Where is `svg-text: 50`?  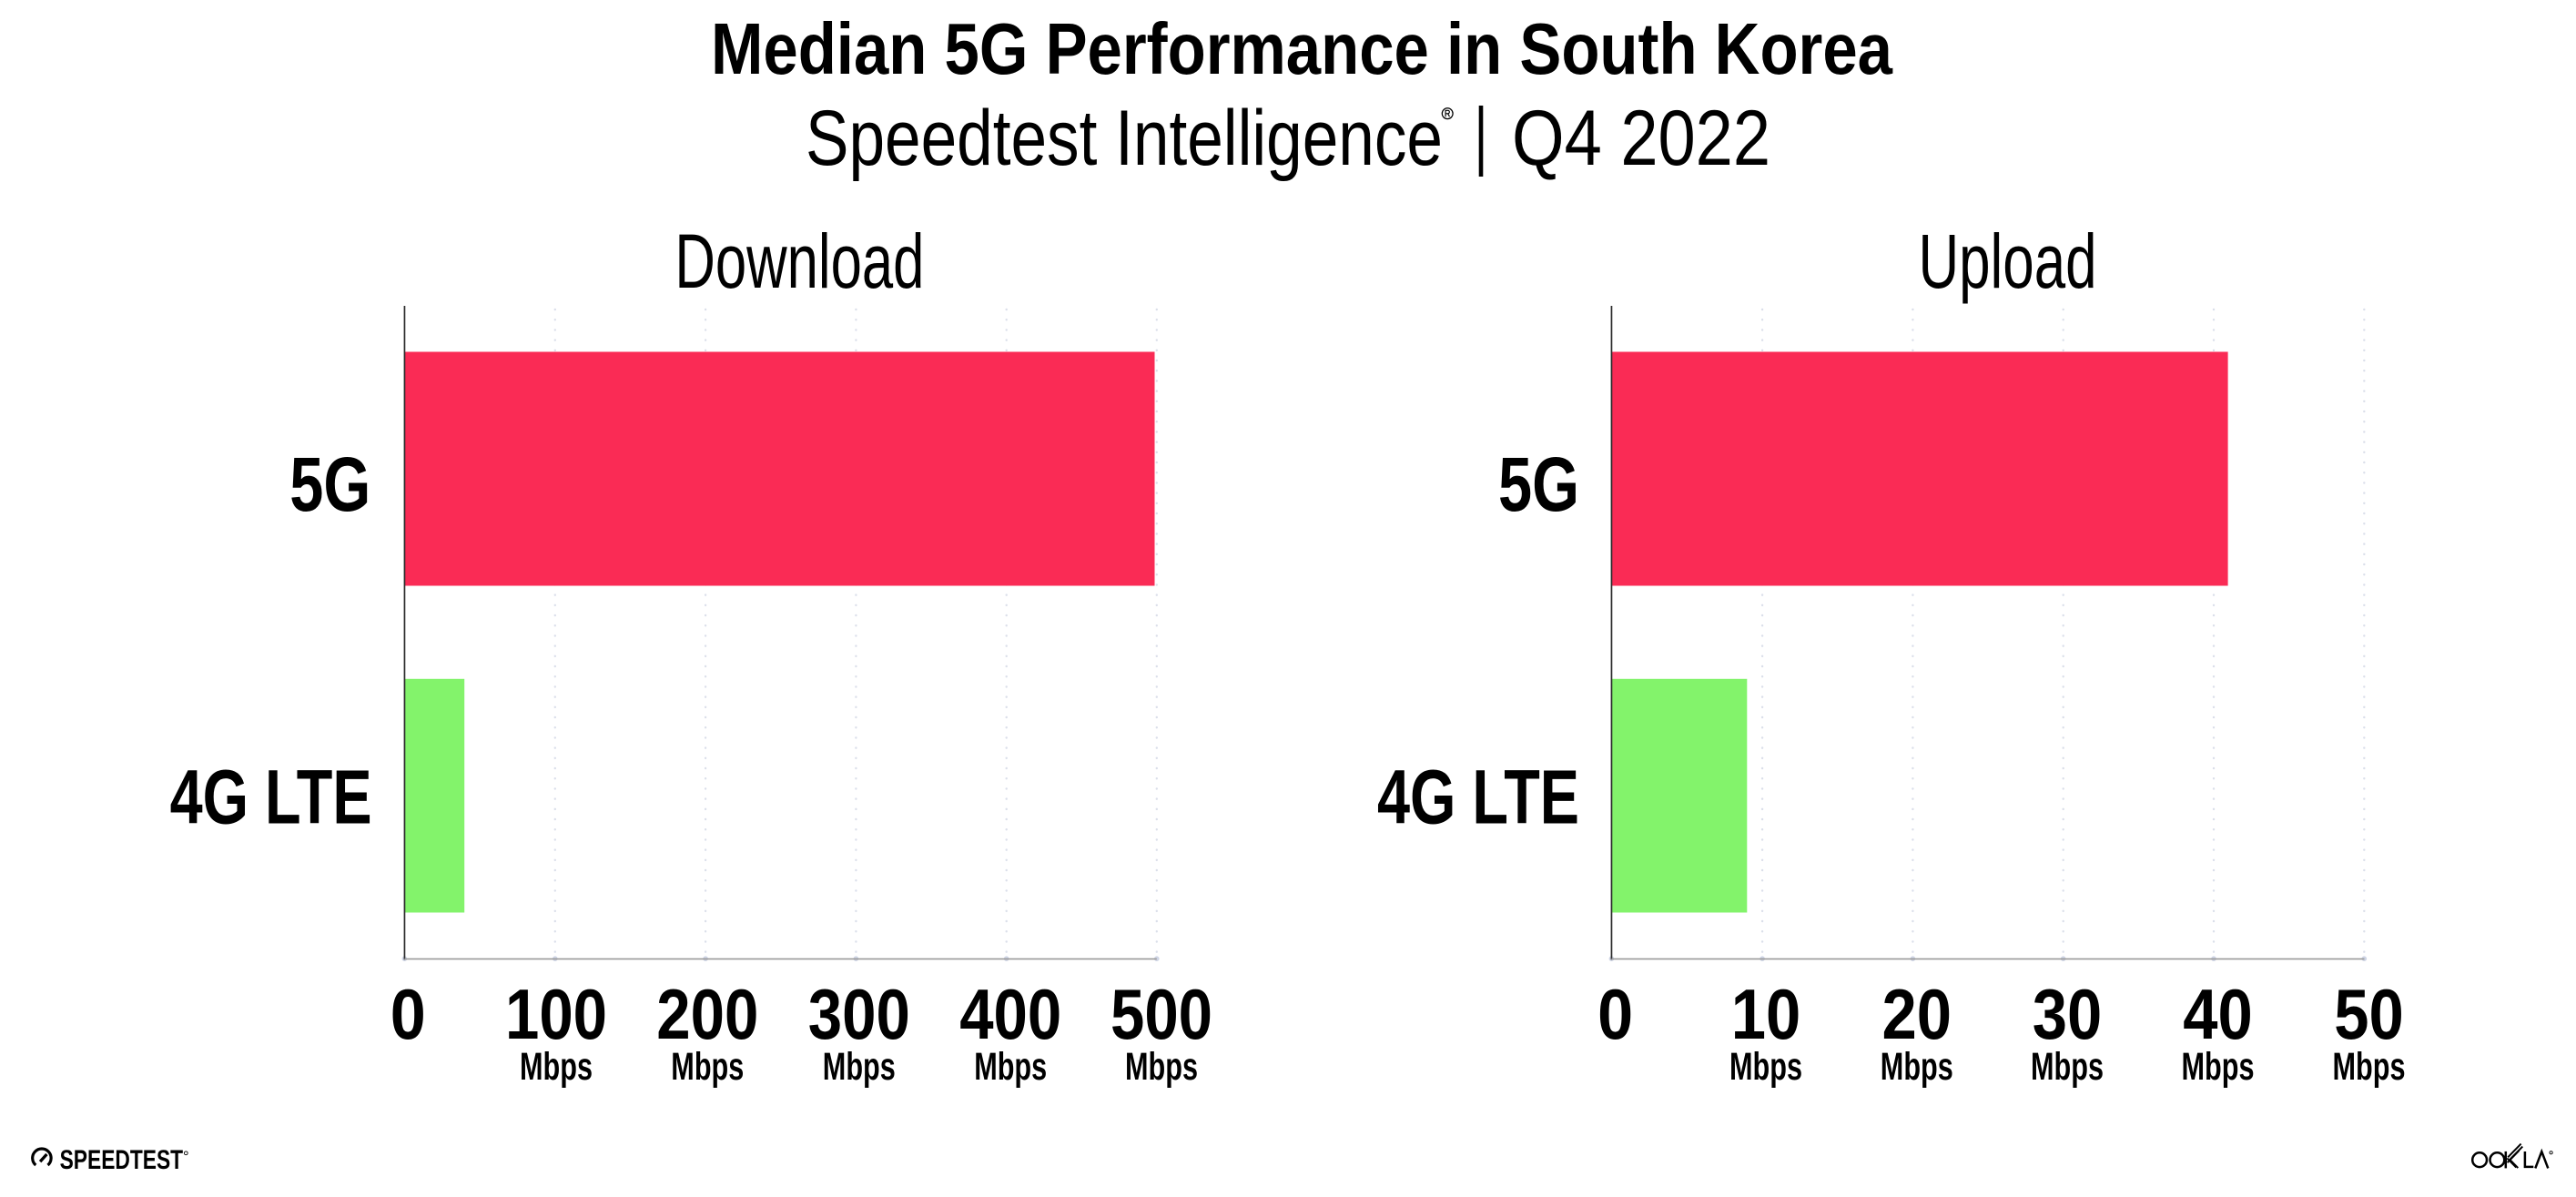 svg-text: 50 is located at coordinates (2369, 1014).